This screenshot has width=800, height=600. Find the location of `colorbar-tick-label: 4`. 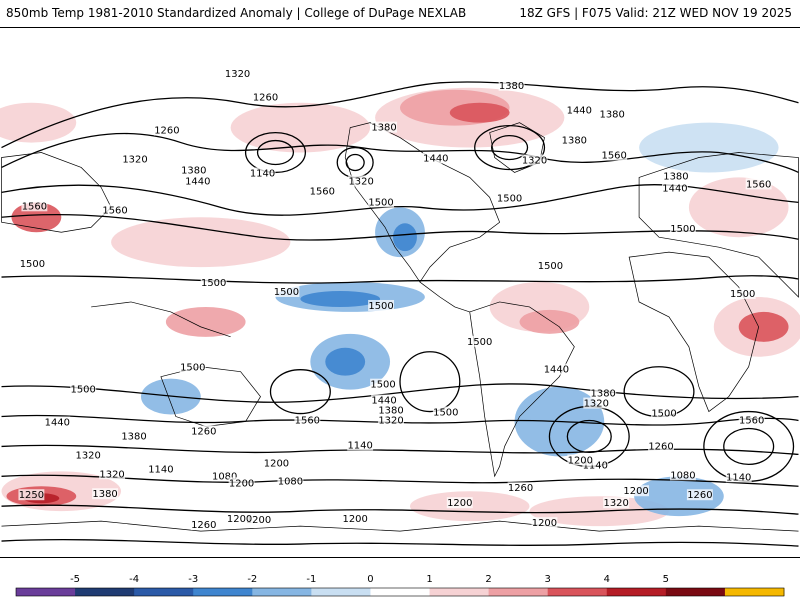

colorbar-tick-label: 4 is located at coordinates (607, 579).